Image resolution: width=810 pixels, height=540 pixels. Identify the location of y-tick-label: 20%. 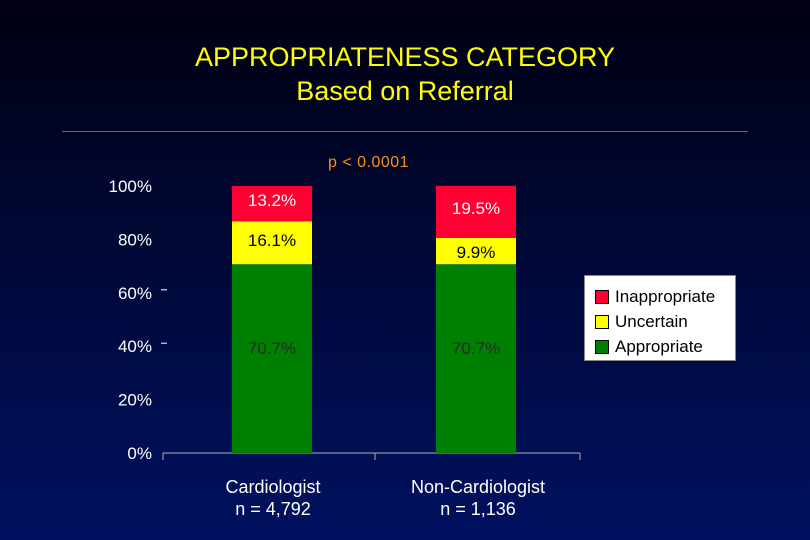
(135, 400).